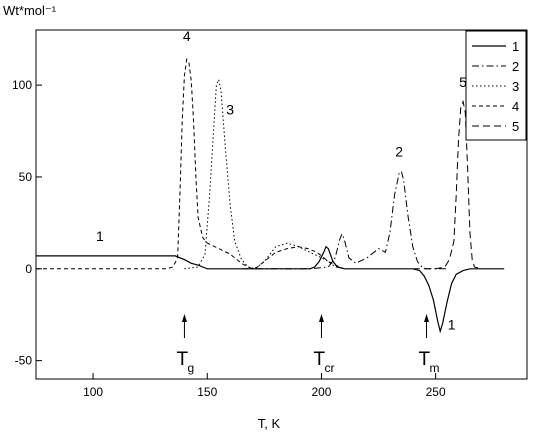  I want to click on annotation-1: 4, so click(187, 36).